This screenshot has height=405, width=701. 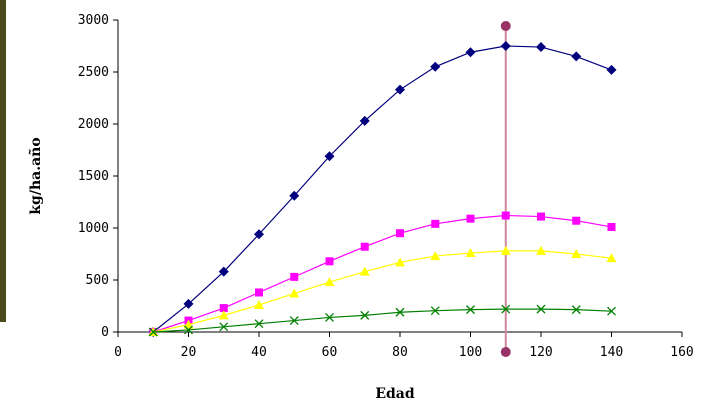 I want to click on y-axis-title: kg/ha.año, so click(x=35, y=175).